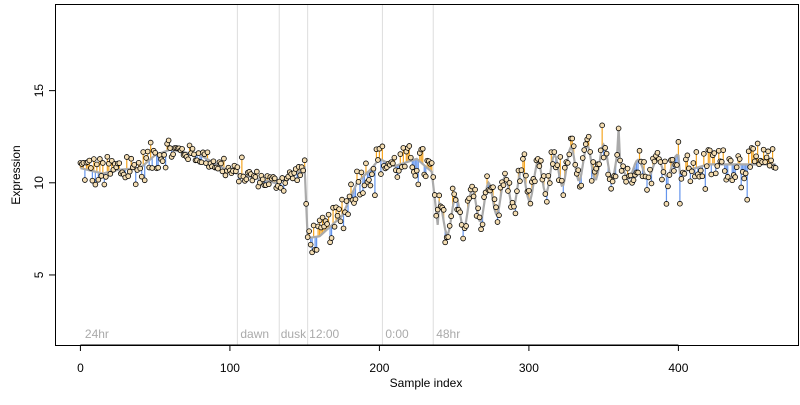 The height and width of the screenshot is (405, 800). What do you see at coordinates (529, 368) in the screenshot?
I see `x-tick-label: 300` at bounding box center [529, 368].